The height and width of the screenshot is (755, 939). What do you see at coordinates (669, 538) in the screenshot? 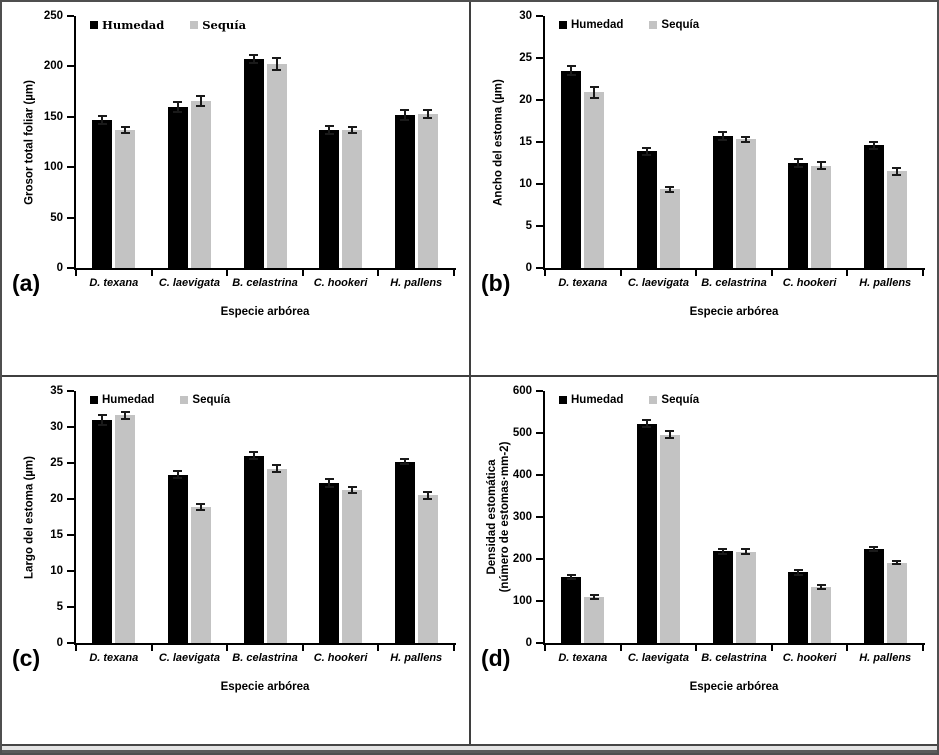
I see `bar-Sequía-C. laevigata` at bounding box center [669, 538].